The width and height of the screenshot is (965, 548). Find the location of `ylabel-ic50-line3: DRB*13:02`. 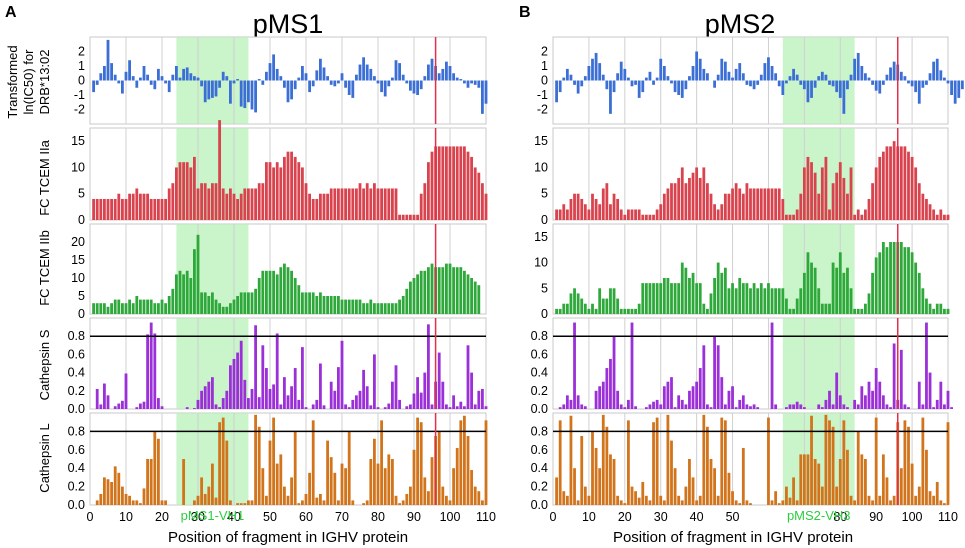

ylabel-ic50-line3: DRB*13:02 is located at coordinates (44, 81).